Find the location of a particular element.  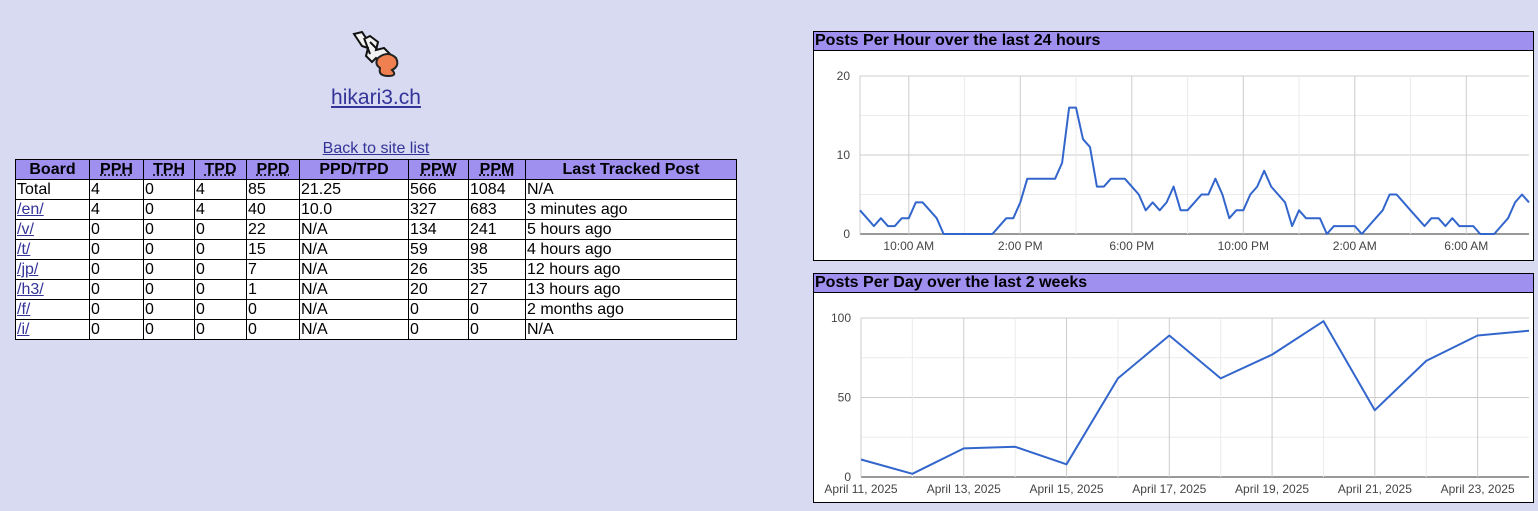

last-tracked-cell: N/A is located at coordinates (631, 189).